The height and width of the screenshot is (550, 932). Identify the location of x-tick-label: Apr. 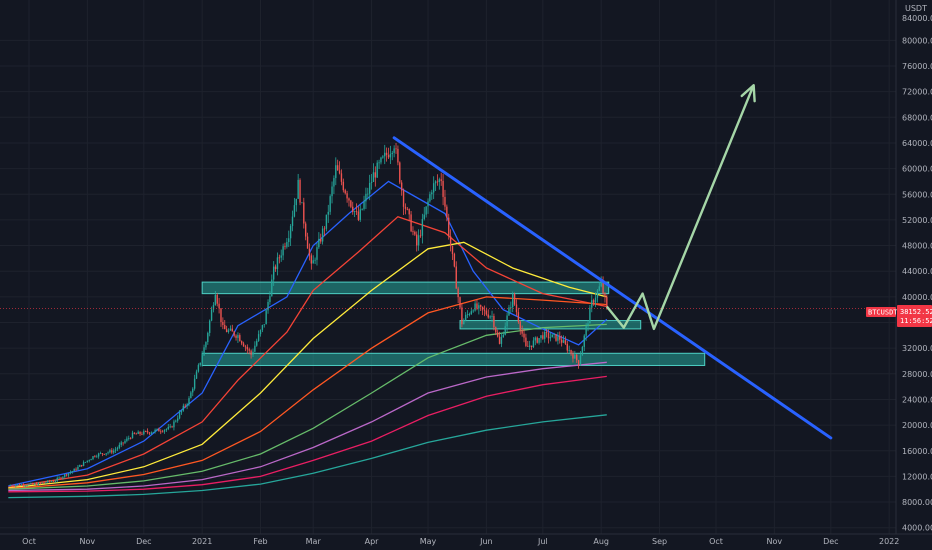
(372, 541).